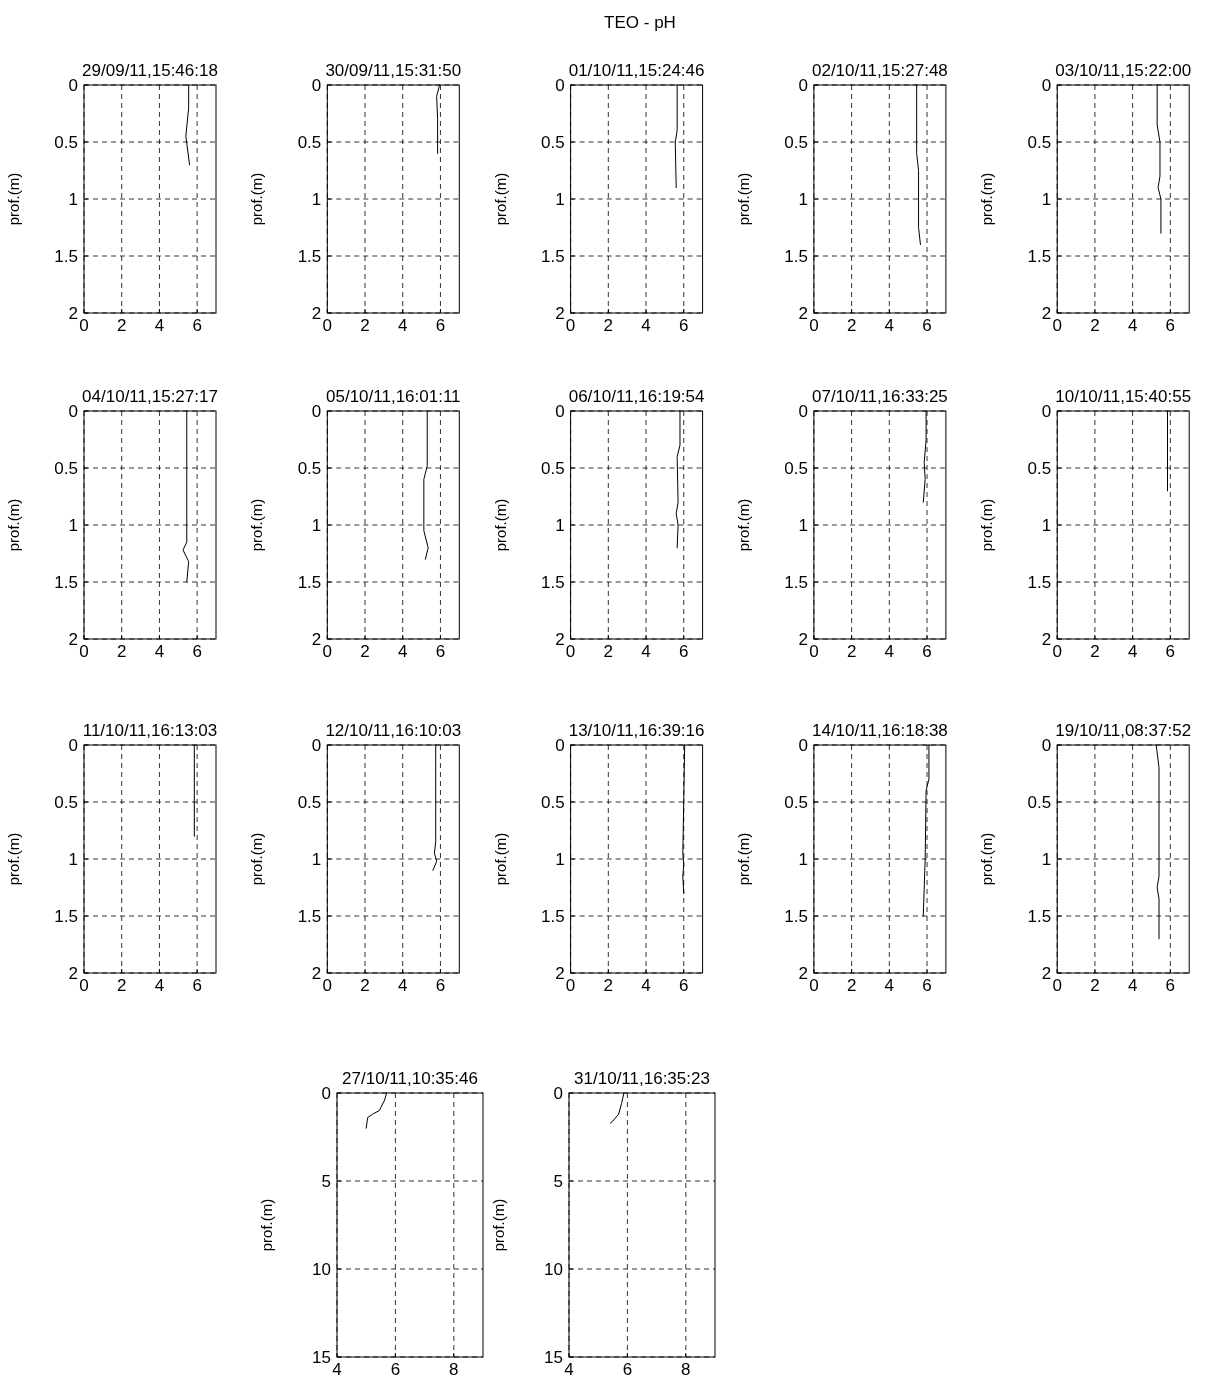  I want to click on chart-title: 11/10/11,16:13:03, so click(150, 730).